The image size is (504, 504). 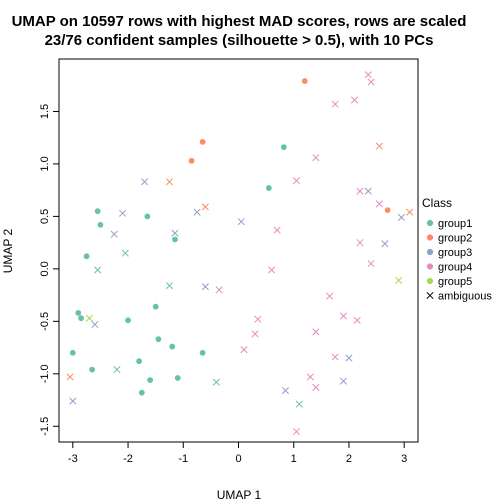 What do you see at coordinates (45, 111) in the screenshot?
I see `y-tick-label: 1.5` at bounding box center [45, 111].